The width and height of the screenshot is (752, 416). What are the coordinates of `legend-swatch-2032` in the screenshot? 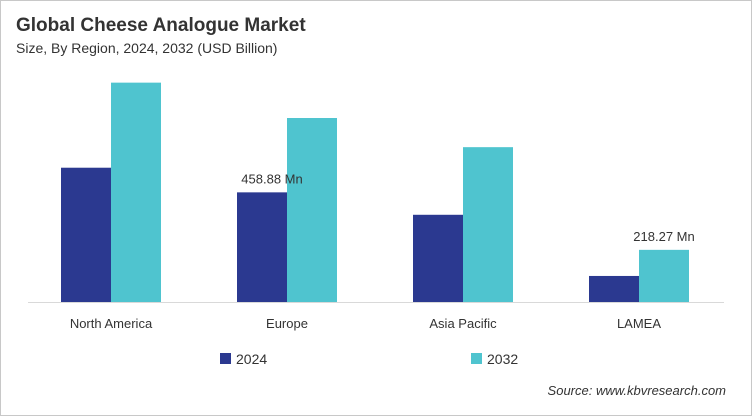 It's located at (476, 358).